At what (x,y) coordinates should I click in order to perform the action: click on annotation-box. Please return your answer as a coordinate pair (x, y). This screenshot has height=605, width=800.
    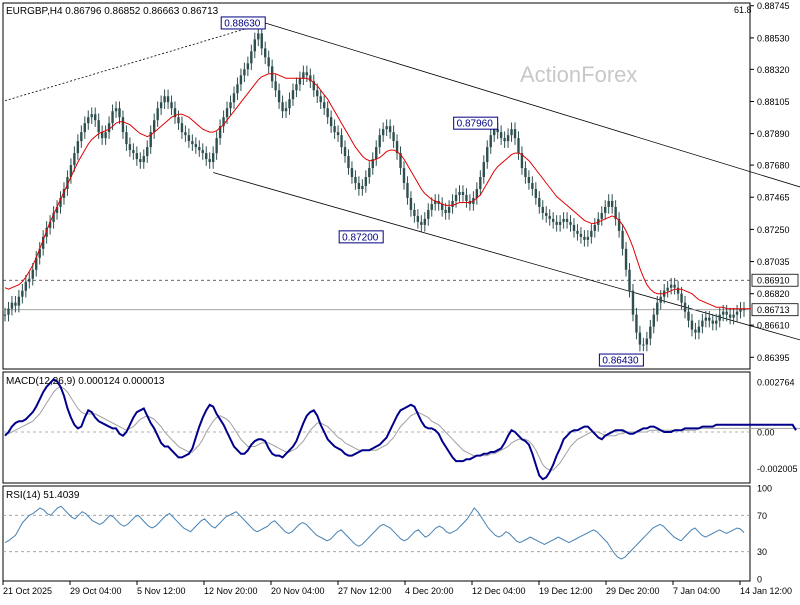
    Looking at the image, I should click on (621, 360).